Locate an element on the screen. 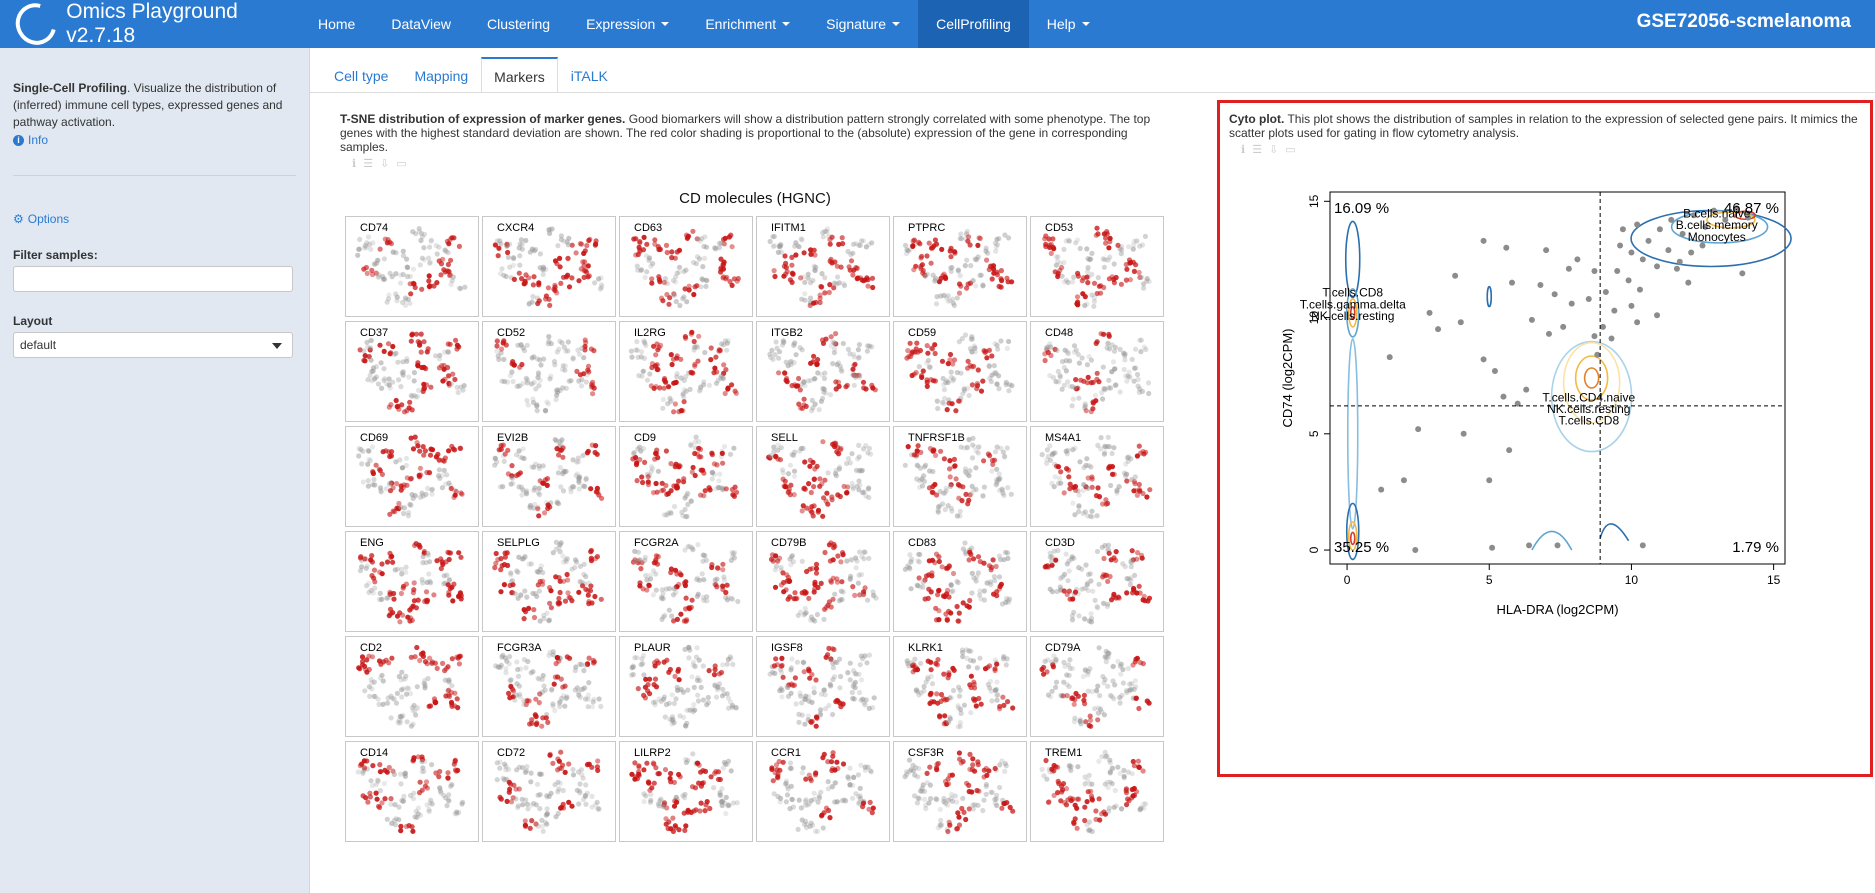 The width and height of the screenshot is (1875, 893). marker-plot-cxcr4: CXCR4 is located at coordinates (549, 266).